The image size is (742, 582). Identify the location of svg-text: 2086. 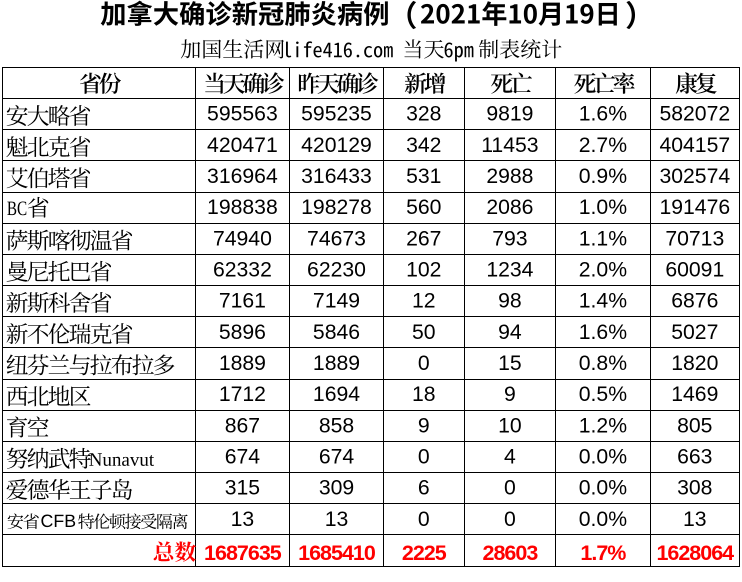
(509, 207).